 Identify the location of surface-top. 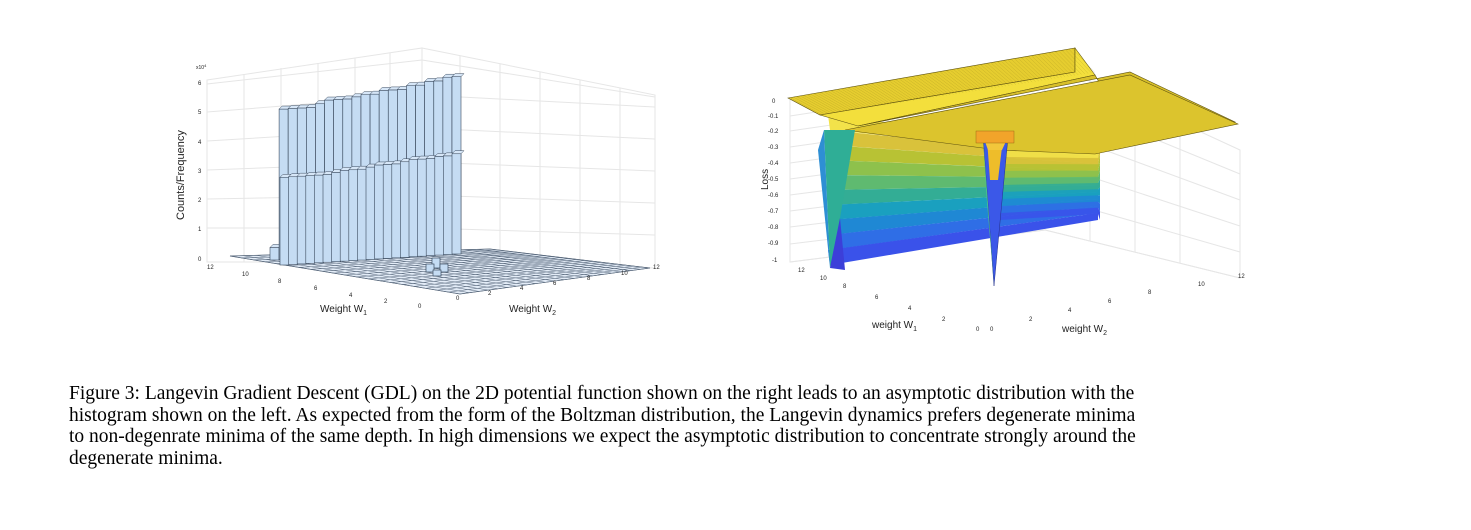
(1013, 101).